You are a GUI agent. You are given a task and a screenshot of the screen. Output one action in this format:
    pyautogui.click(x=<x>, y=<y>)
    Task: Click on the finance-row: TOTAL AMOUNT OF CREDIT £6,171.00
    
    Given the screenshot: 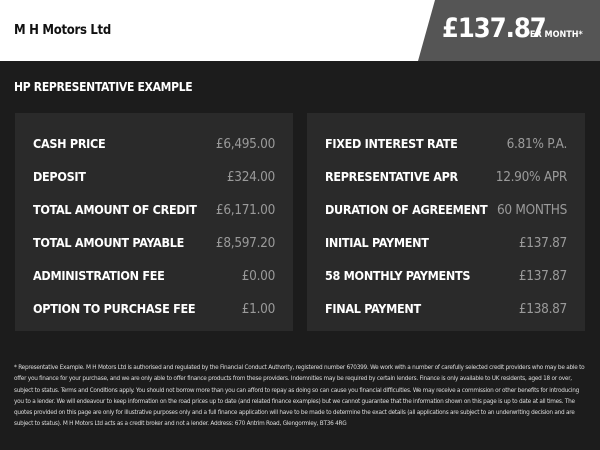 What is the action you would take?
    pyautogui.click(x=154, y=209)
    